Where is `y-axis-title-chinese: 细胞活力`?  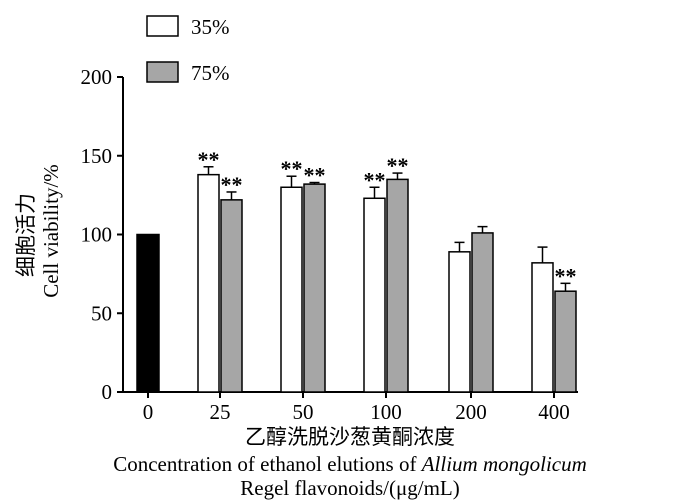 y-axis-title-chinese: 细胞活力 is located at coordinates (26, 235).